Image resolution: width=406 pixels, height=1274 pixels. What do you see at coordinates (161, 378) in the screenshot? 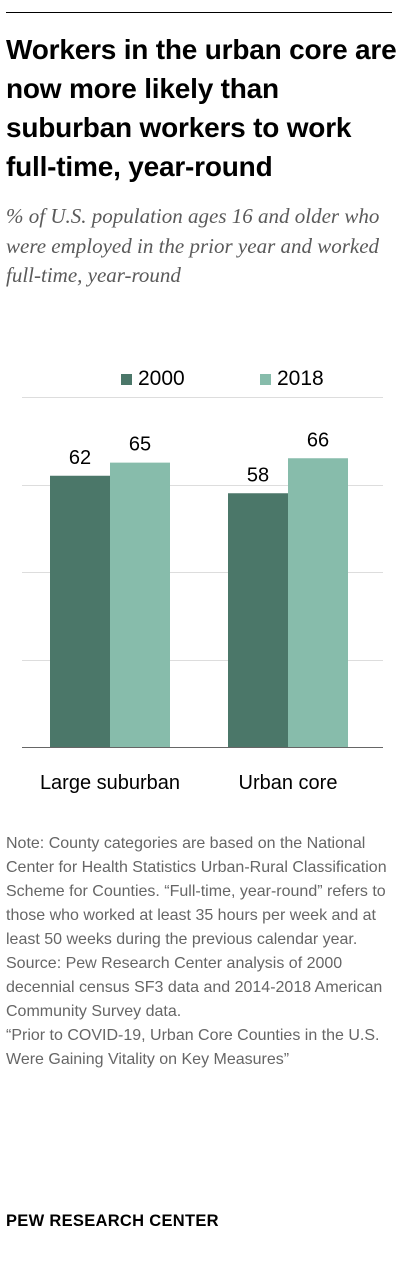
I see `legend-label-2000: 2000` at bounding box center [161, 378].